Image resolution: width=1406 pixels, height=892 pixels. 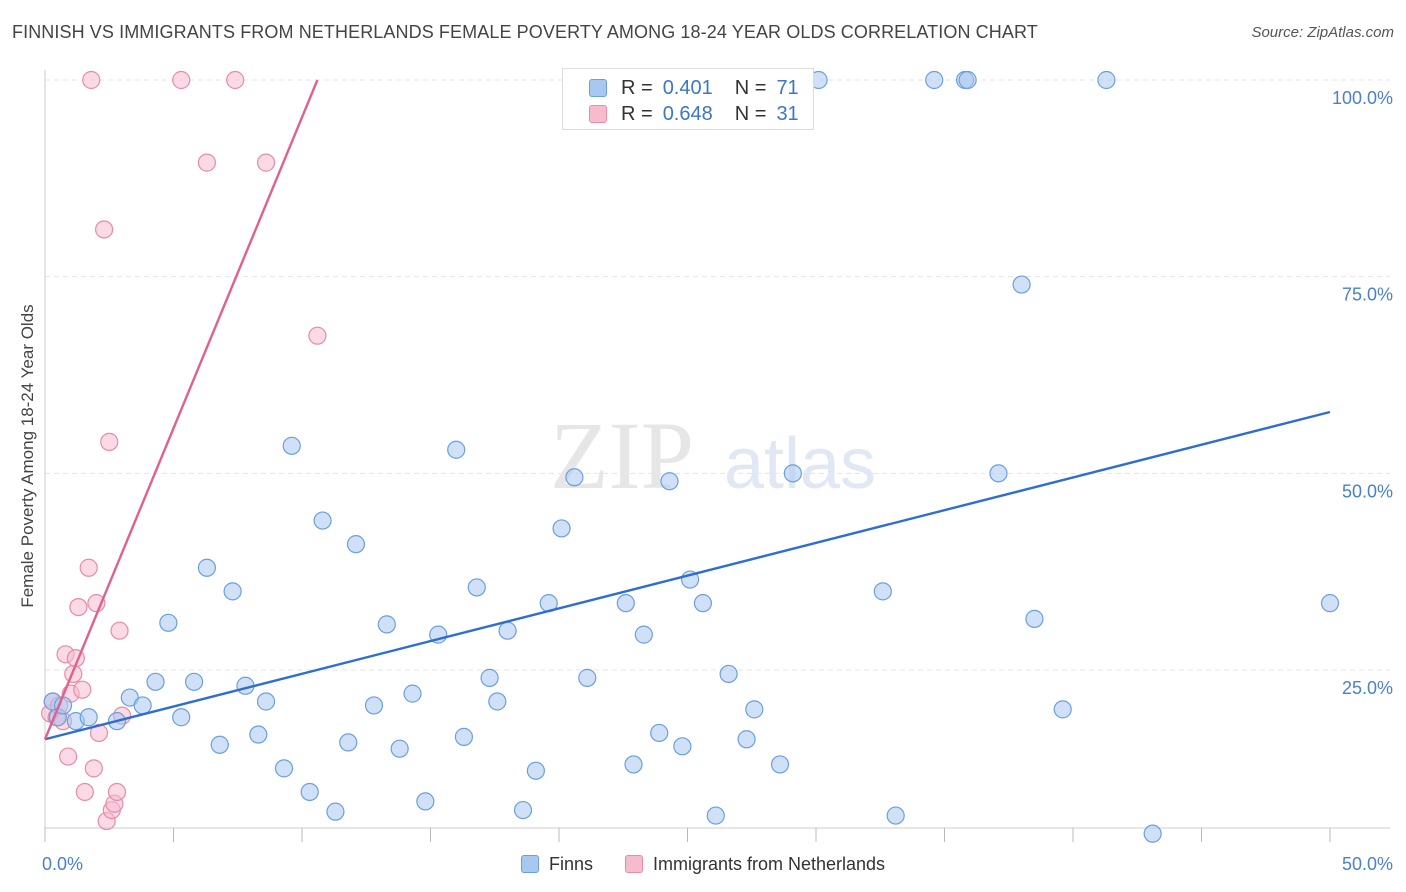 I want to click on legend-netherlands-label: Immigrants from Netherlands, so click(x=769, y=863).